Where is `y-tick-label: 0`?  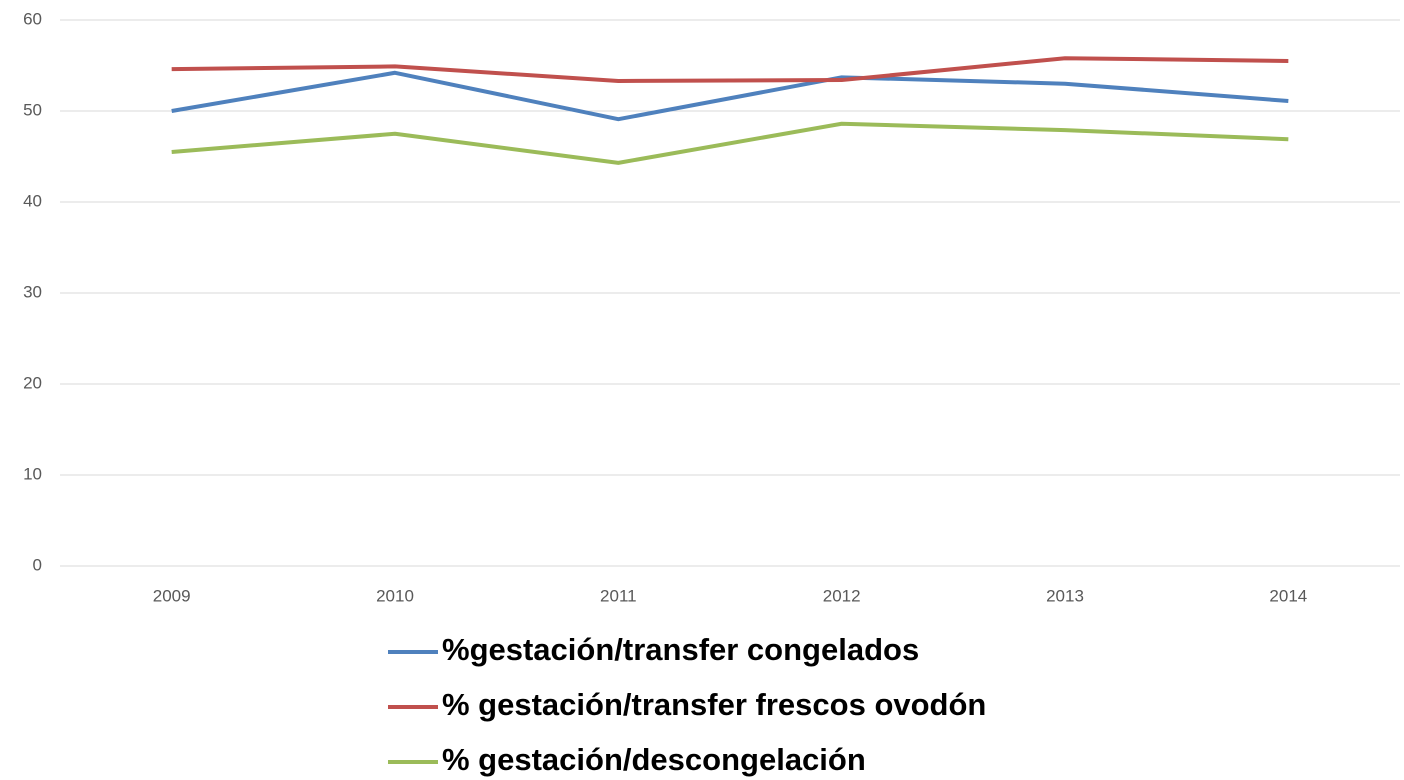
y-tick-label: 0 is located at coordinates (37, 564).